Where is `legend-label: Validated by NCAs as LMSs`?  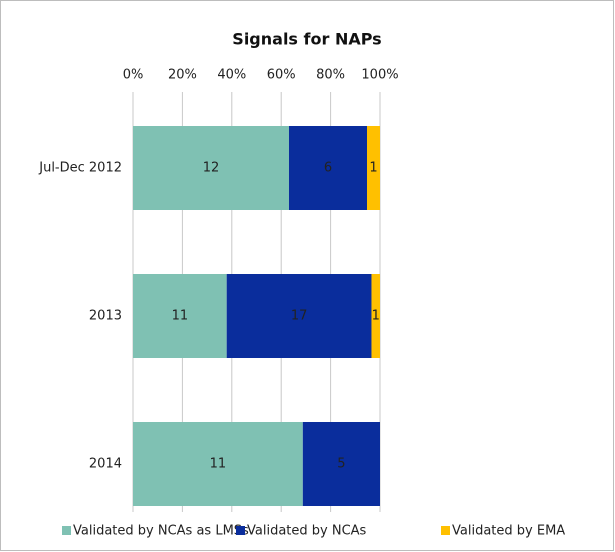
legend-label: Validated by NCAs as LMSs is located at coordinates (161, 531).